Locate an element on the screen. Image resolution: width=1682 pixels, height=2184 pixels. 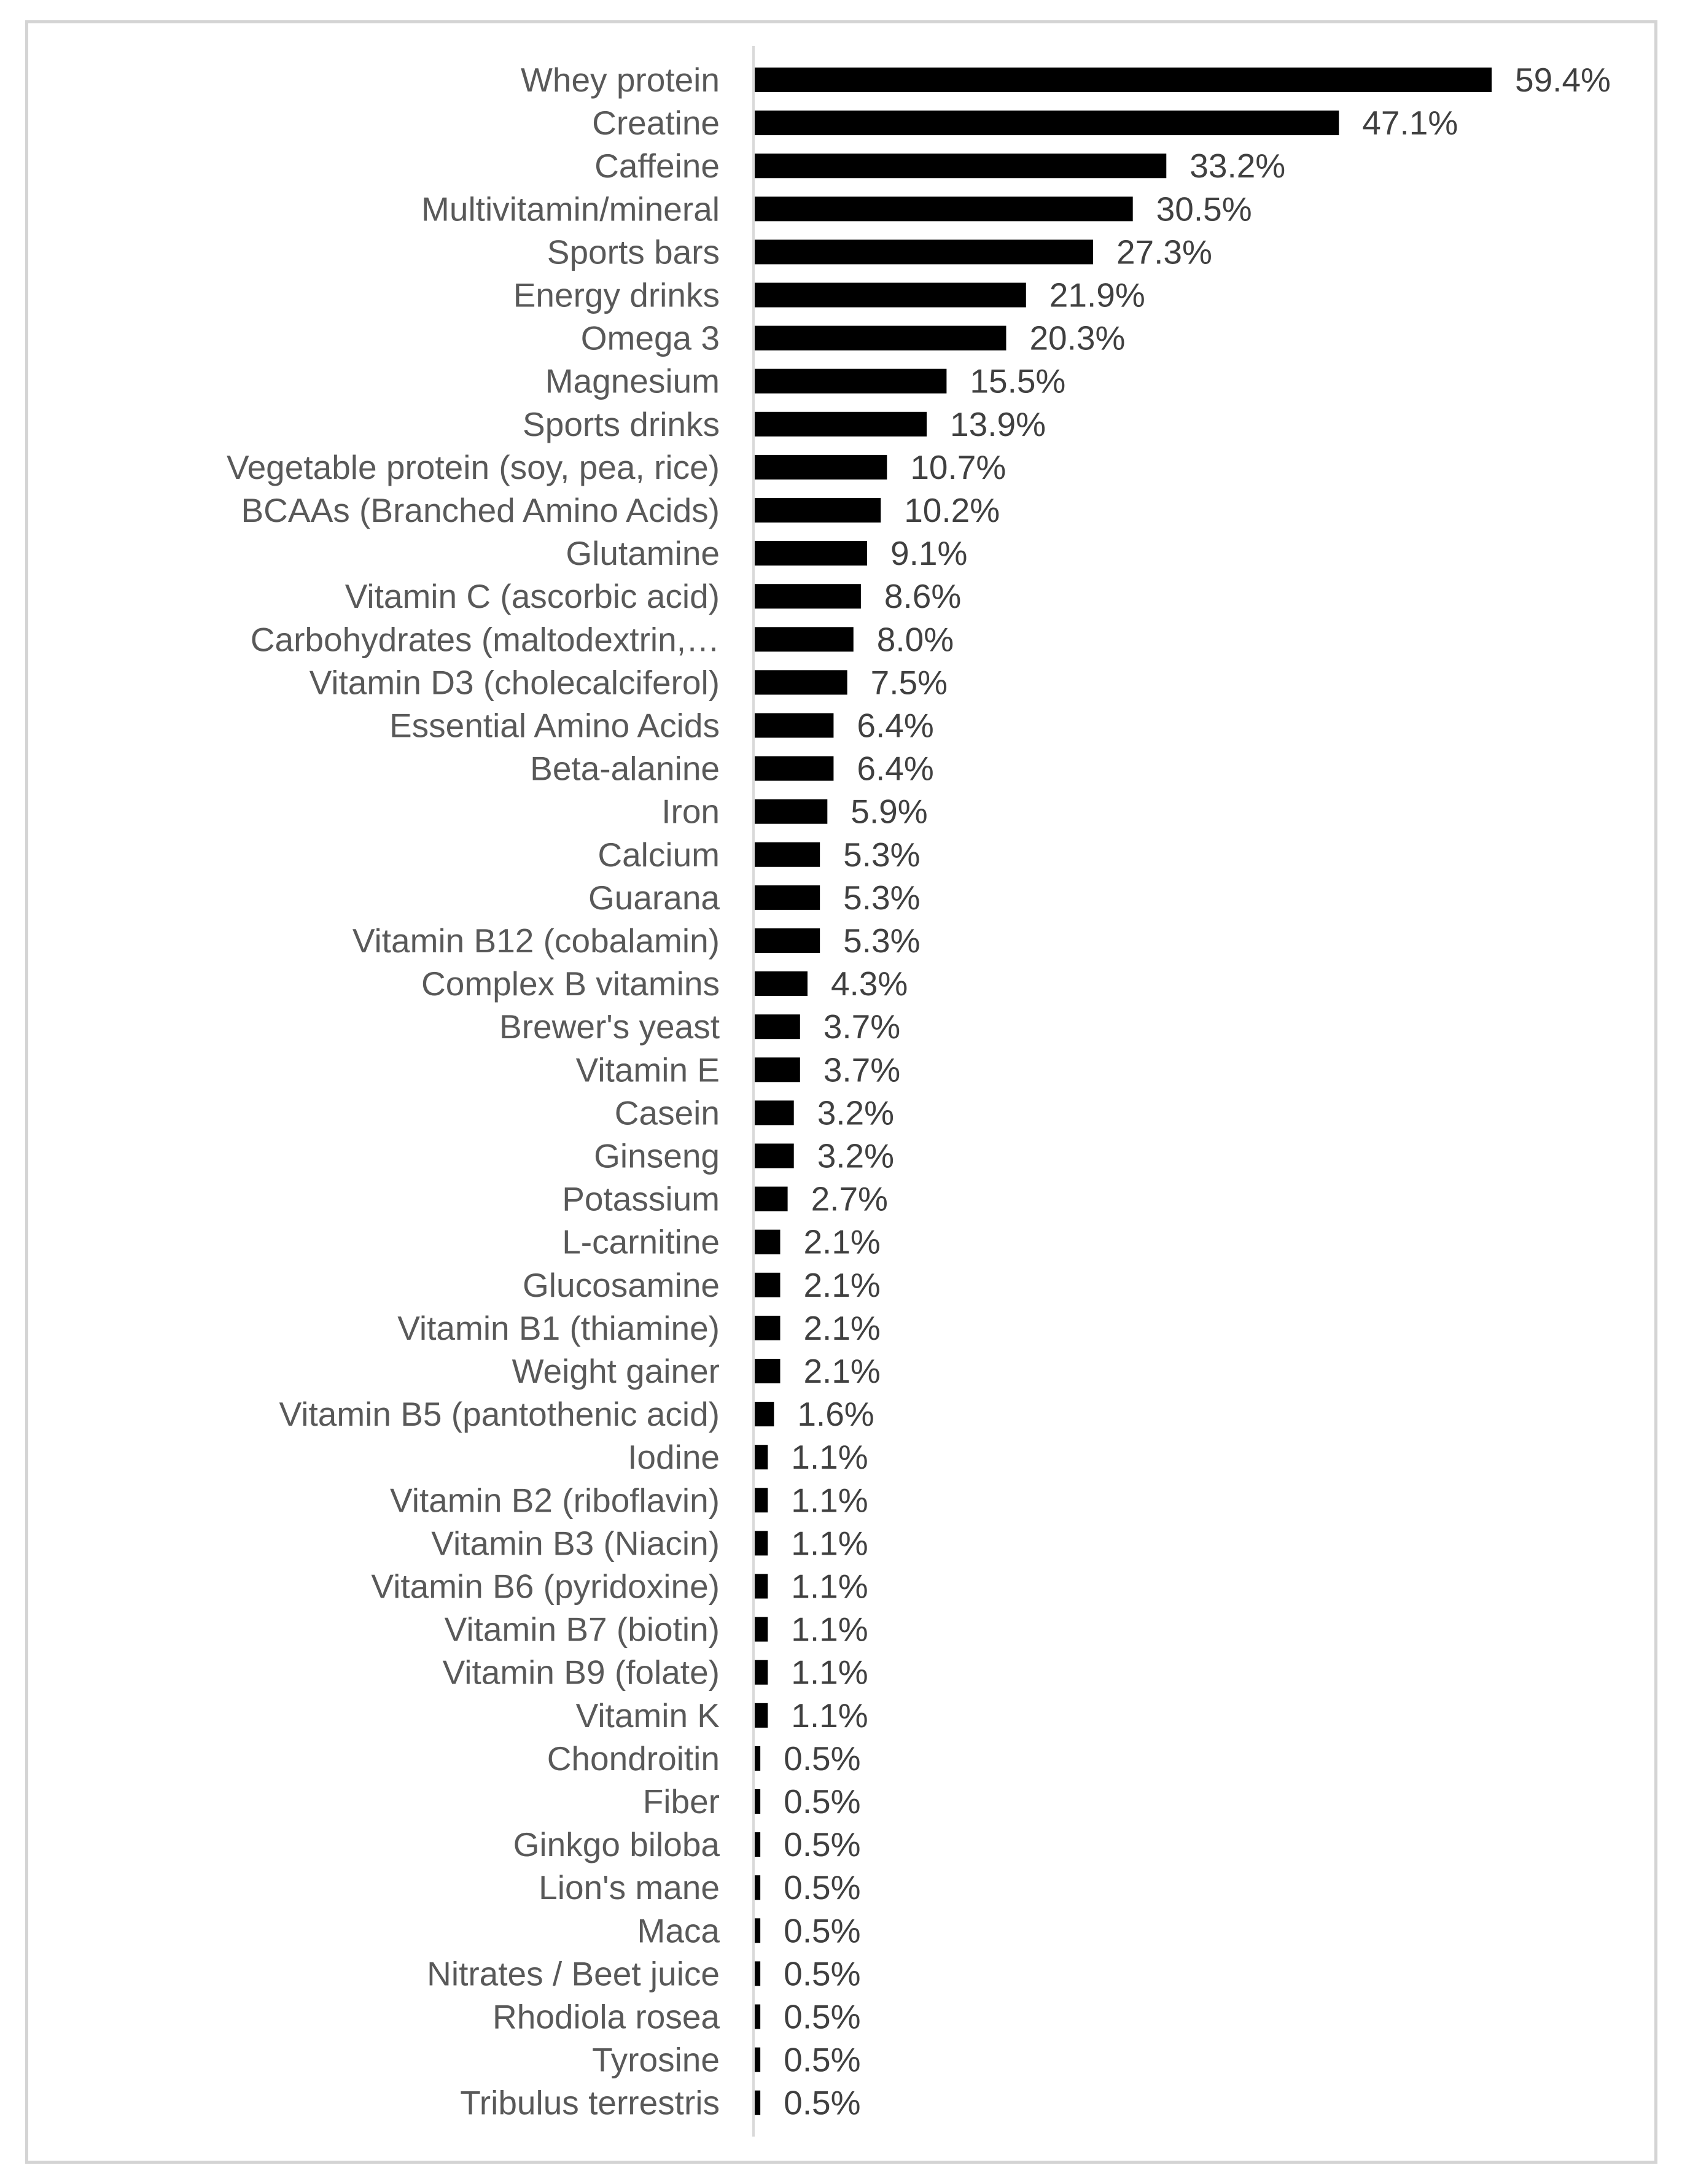
value-label: 8.6% is located at coordinates (922, 596).